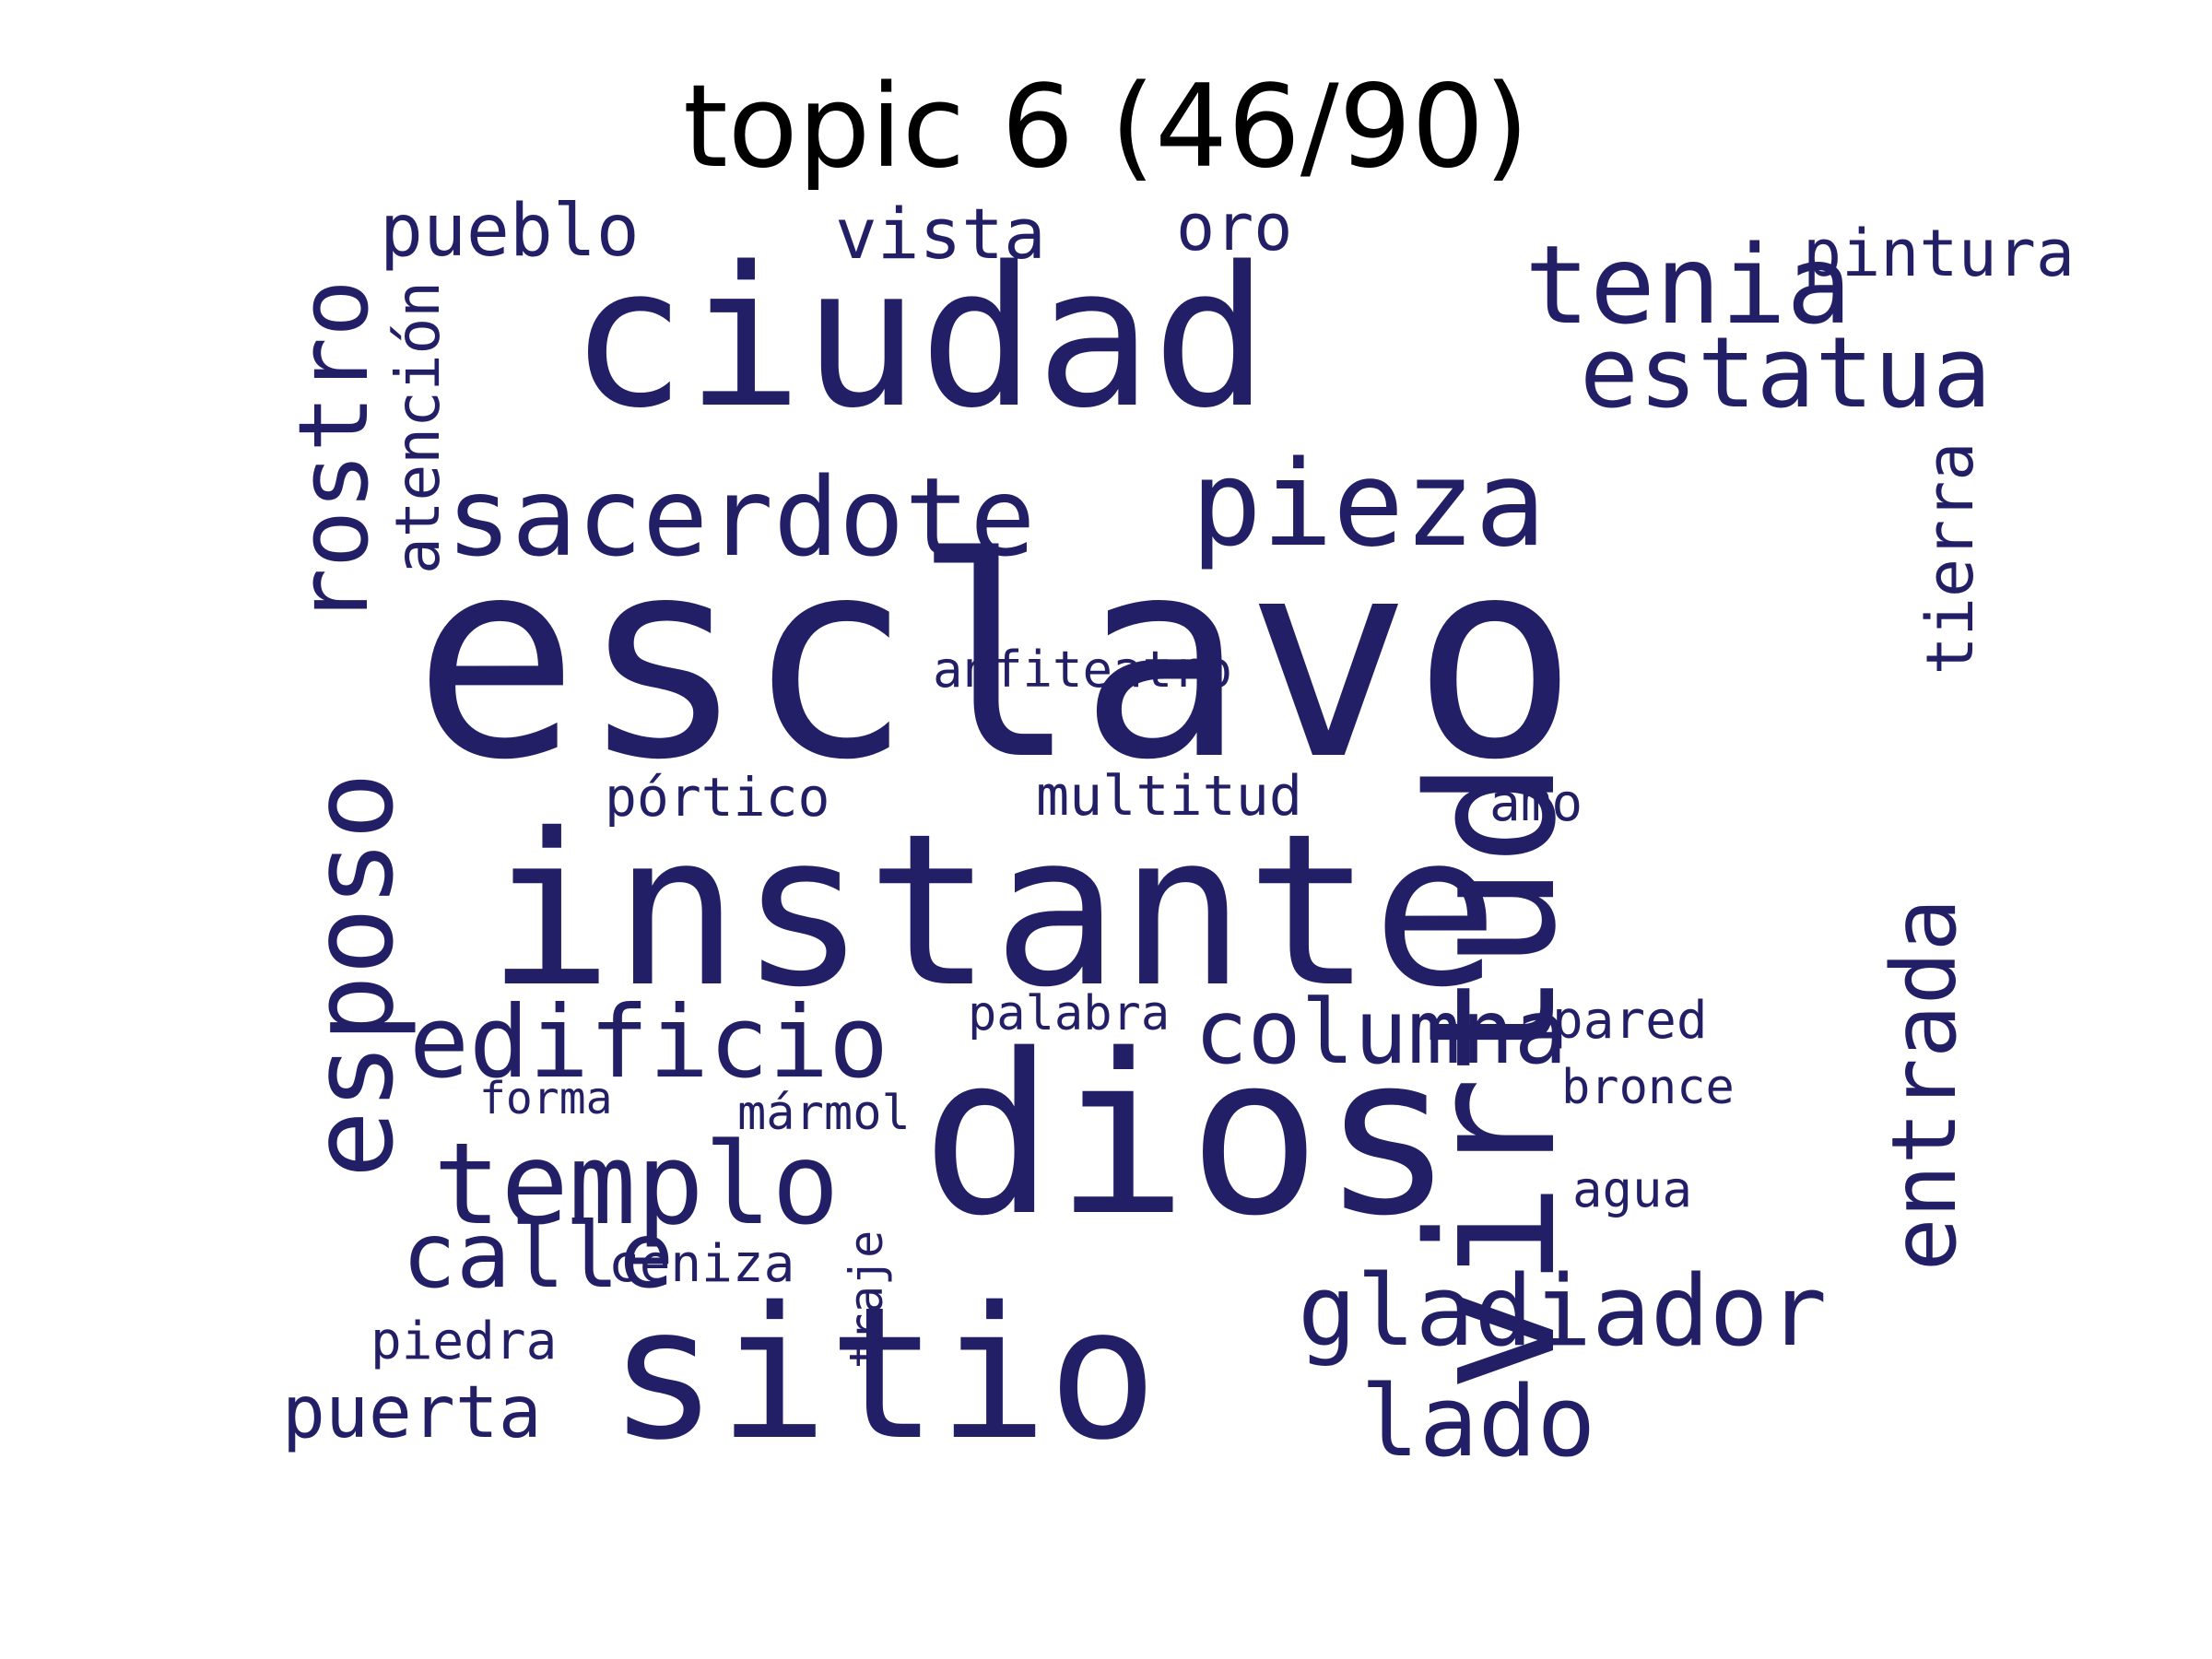  What do you see at coordinates (1924, 1085) in the screenshot?
I see `word-gladiador: entrada` at bounding box center [1924, 1085].